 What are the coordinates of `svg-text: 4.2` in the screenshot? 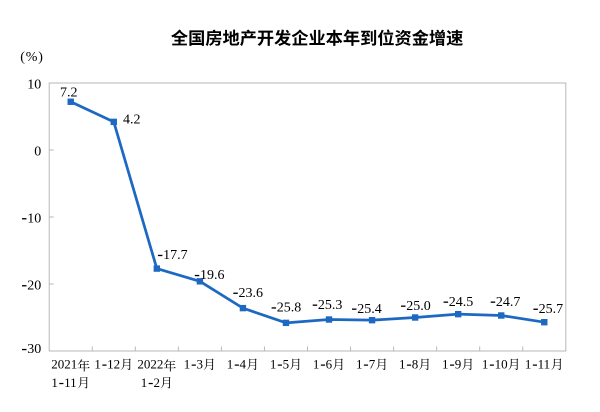 It's located at (132, 119).